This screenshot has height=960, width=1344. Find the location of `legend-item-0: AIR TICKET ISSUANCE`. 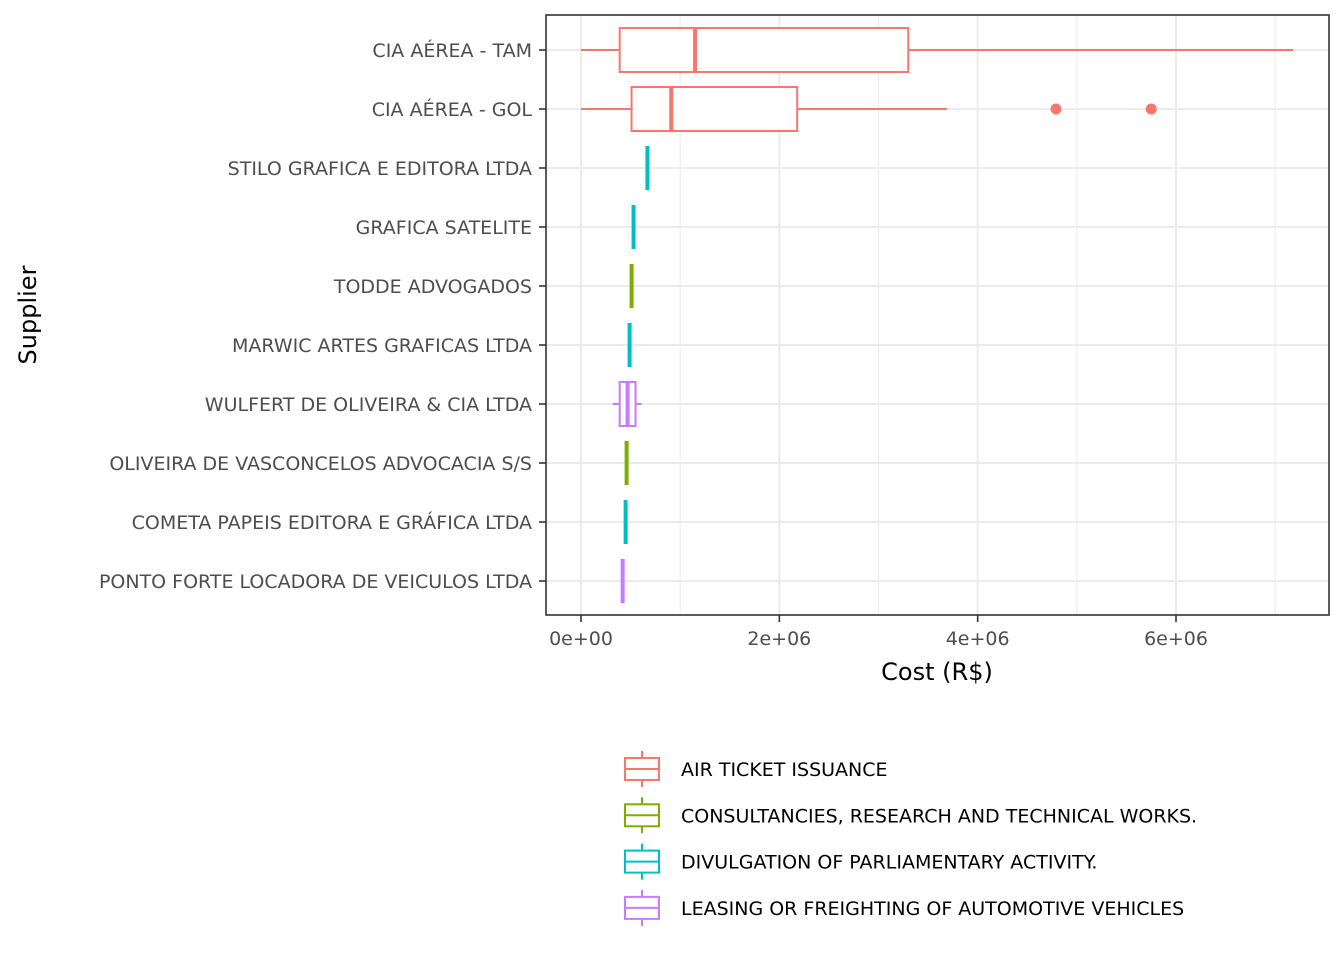

legend-item-0: AIR TICKET ISSUANCE is located at coordinates (756, 769).